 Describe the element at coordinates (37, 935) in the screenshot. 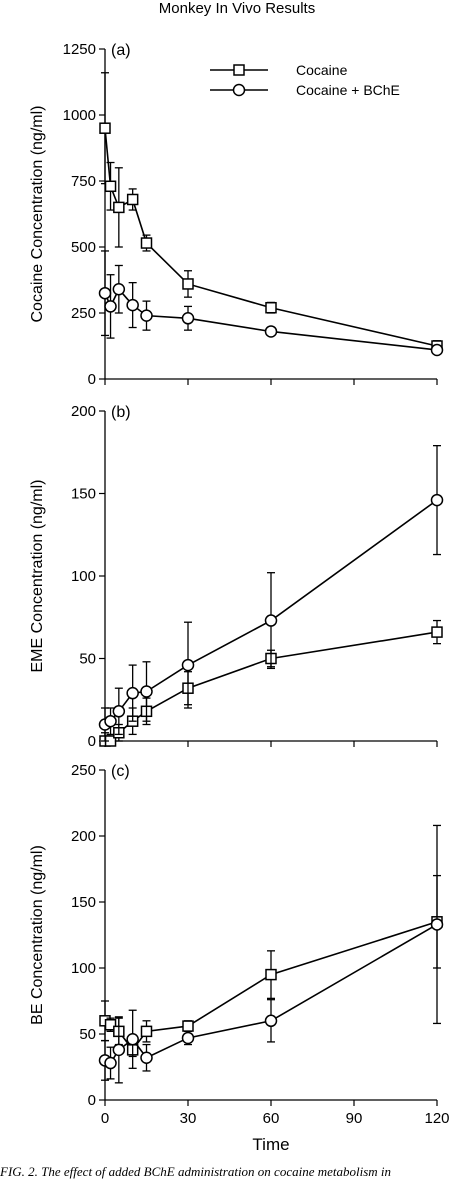

I see `y-axis-label: BE Concentration (ng/ml)` at that location.